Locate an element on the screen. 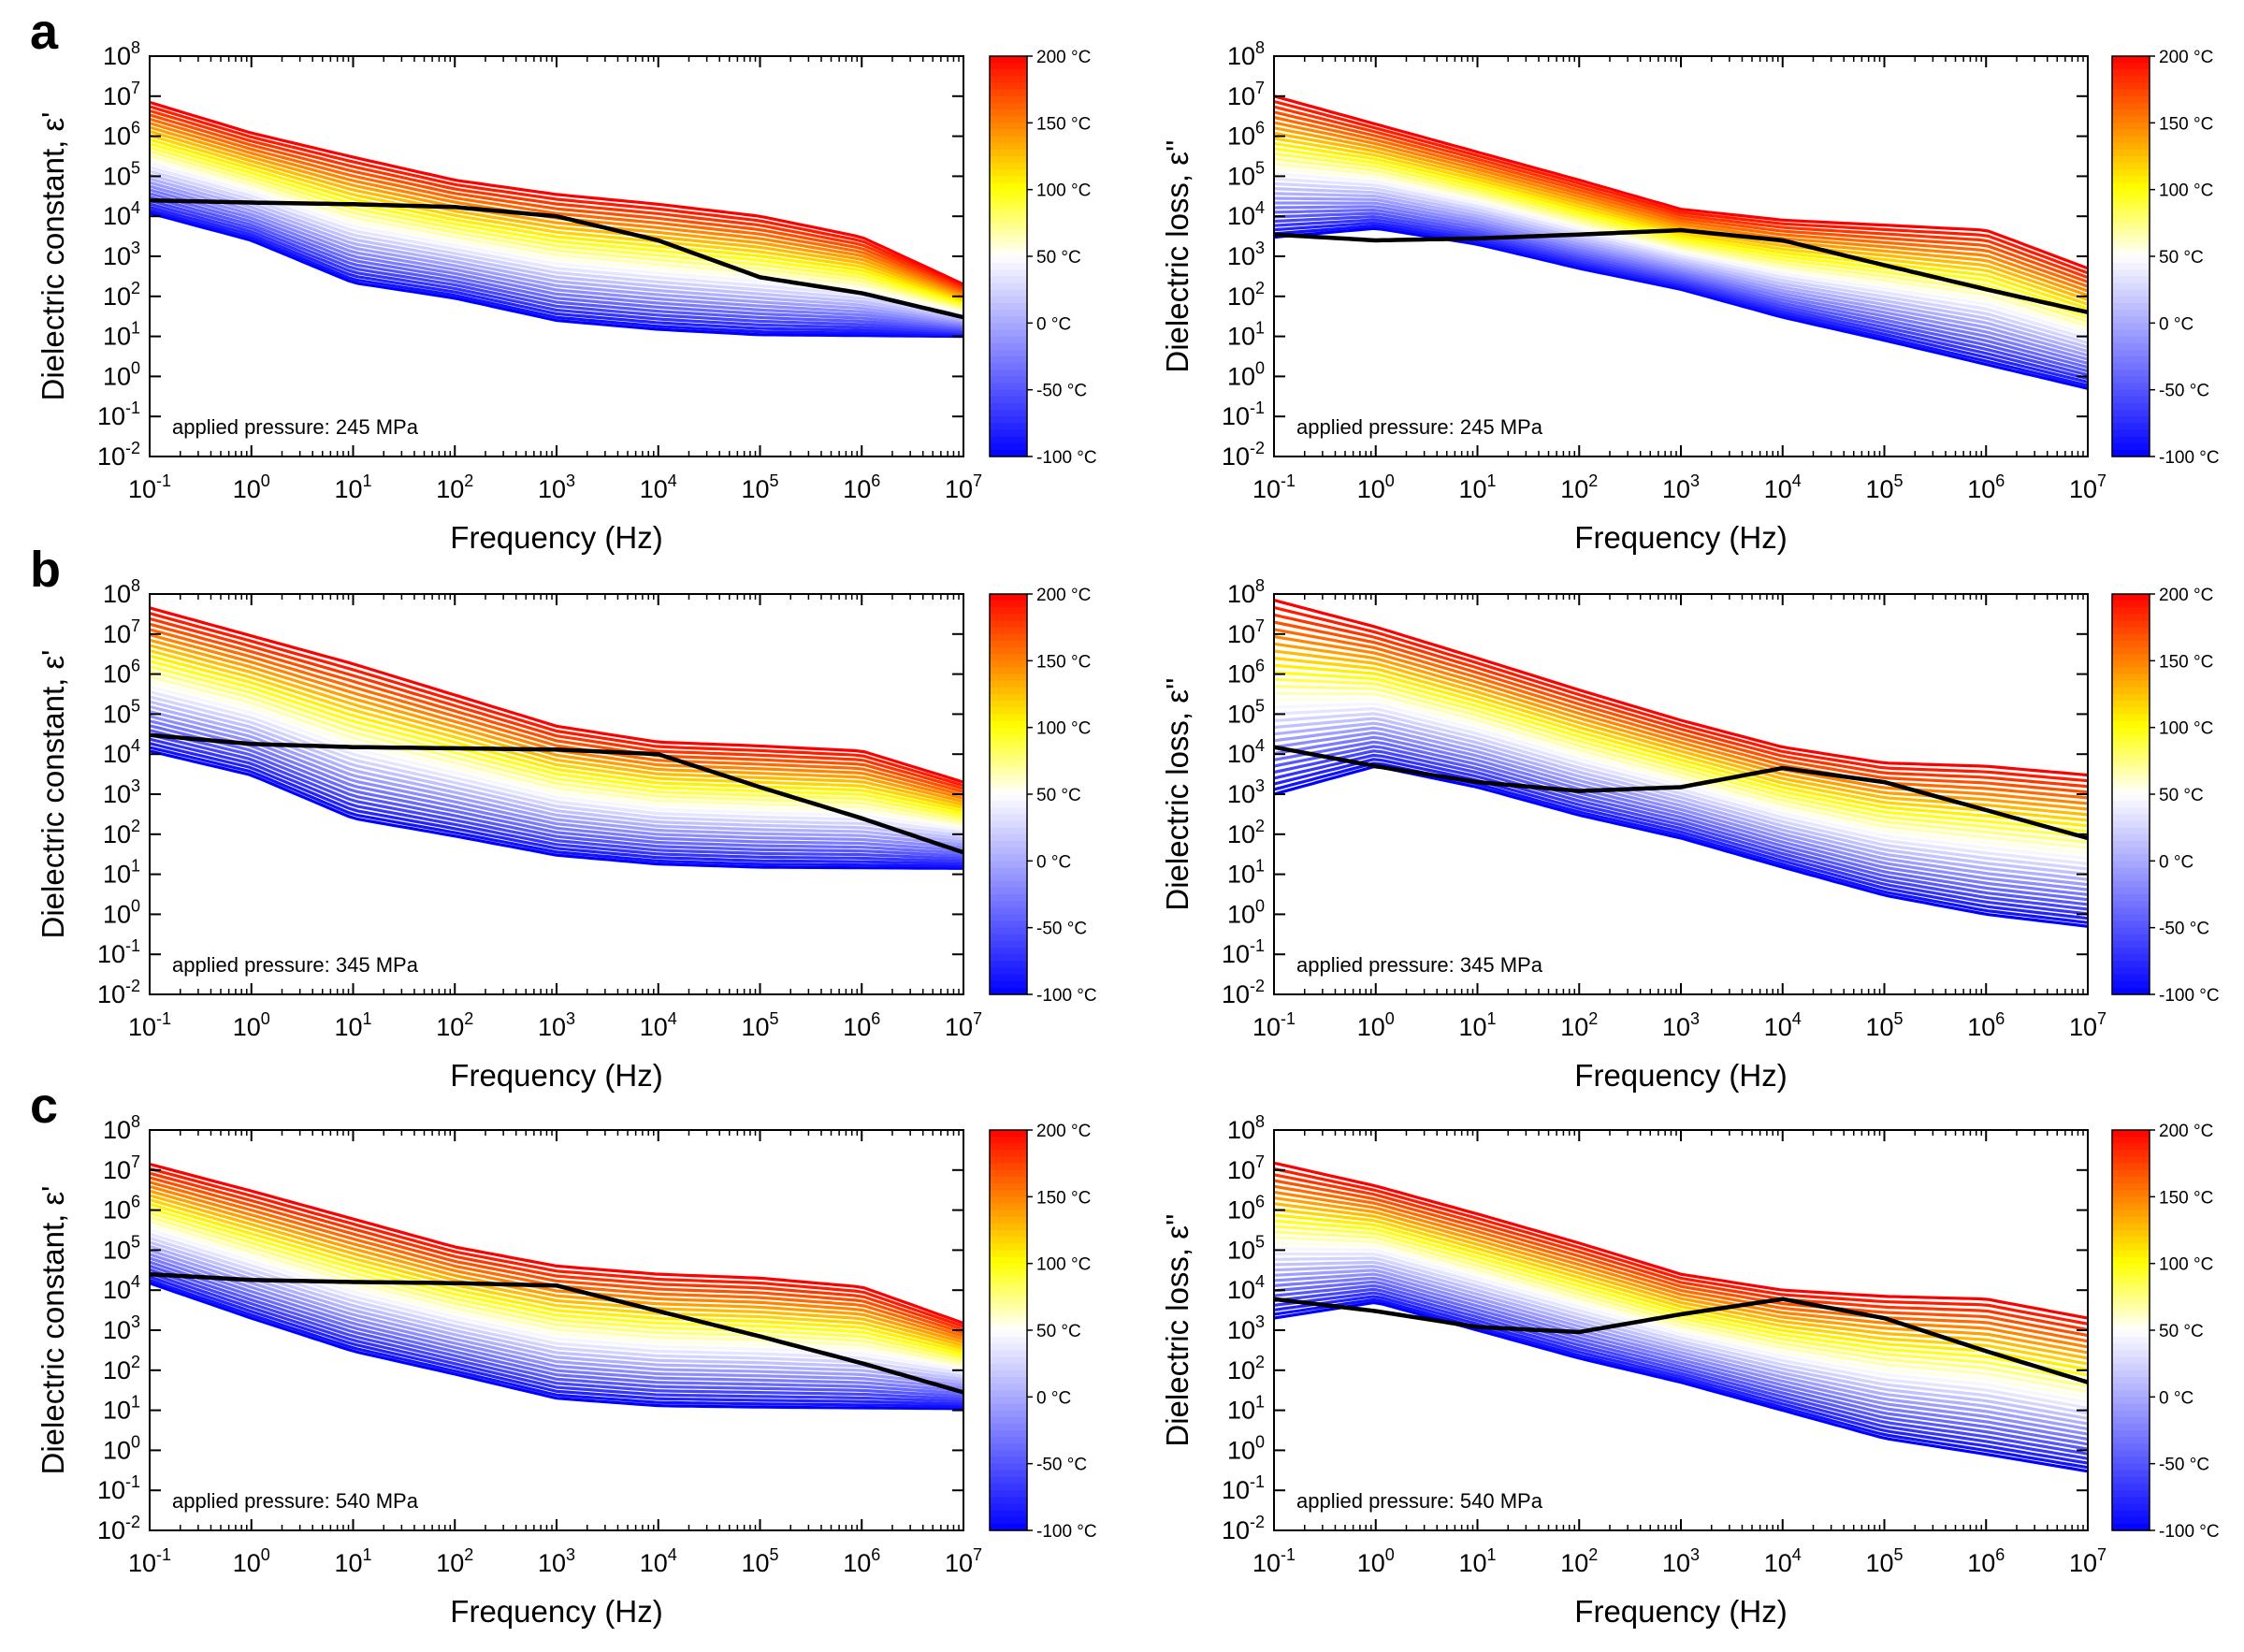  colorbar-label: -100 °C is located at coordinates (1066, 458).